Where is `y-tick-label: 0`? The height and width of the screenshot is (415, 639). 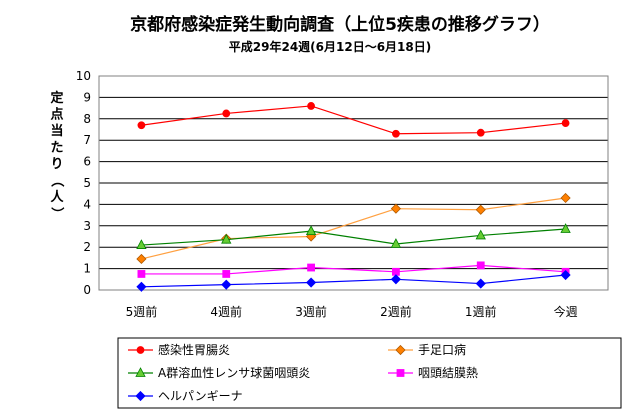
y-tick-label: 0 is located at coordinates (87, 290).